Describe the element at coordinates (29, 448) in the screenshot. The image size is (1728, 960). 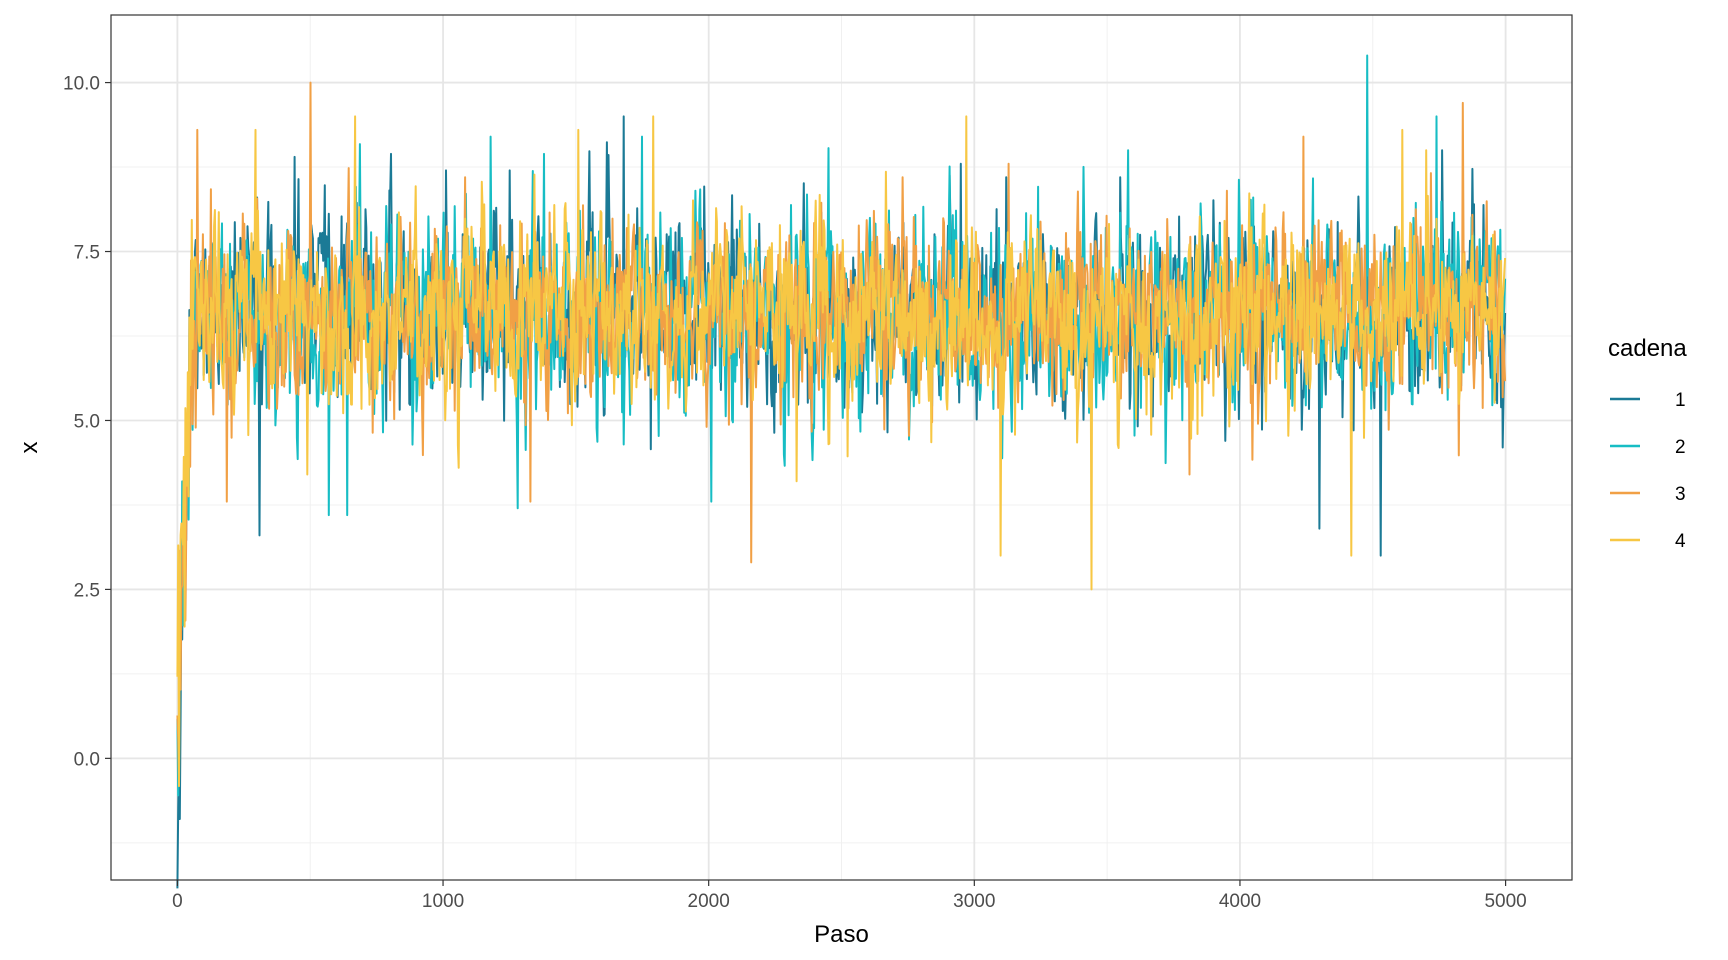
I see `y-axis-title: x` at that location.